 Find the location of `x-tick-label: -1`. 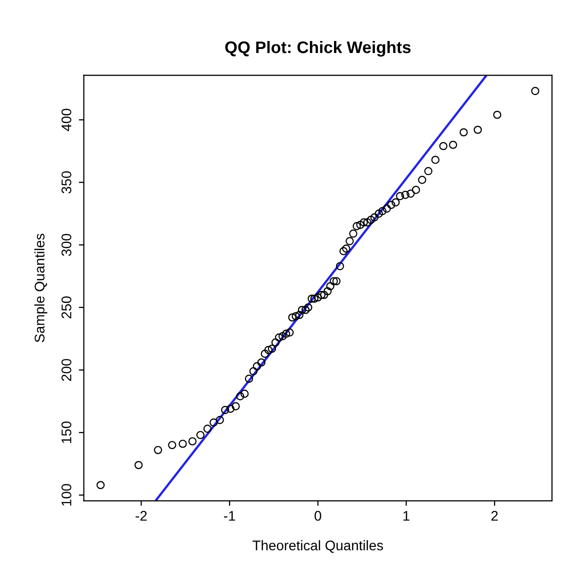

x-tick-label: -1 is located at coordinates (230, 516).